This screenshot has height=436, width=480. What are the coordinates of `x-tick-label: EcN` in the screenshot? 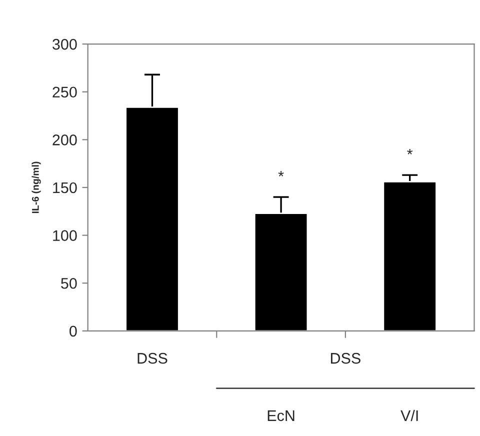 It's located at (281, 416).